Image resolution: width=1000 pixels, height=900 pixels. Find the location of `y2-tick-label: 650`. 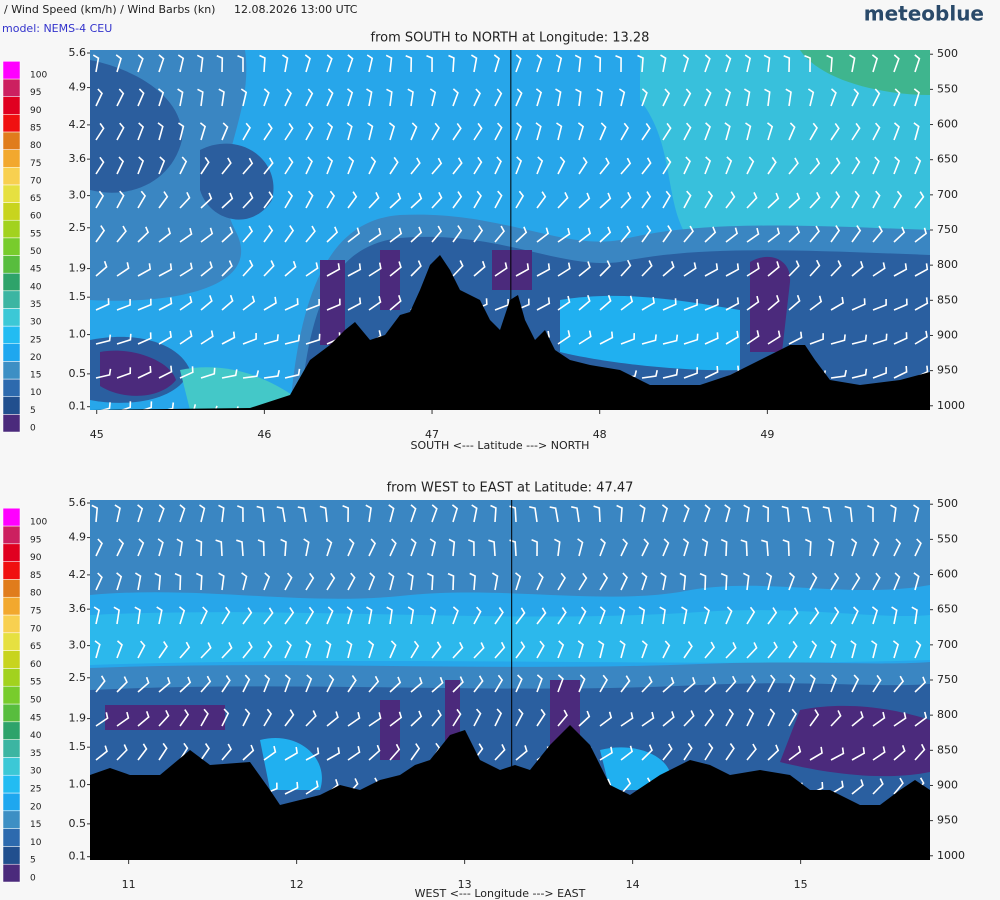

y2-tick-label: 650 is located at coordinates (947, 609).